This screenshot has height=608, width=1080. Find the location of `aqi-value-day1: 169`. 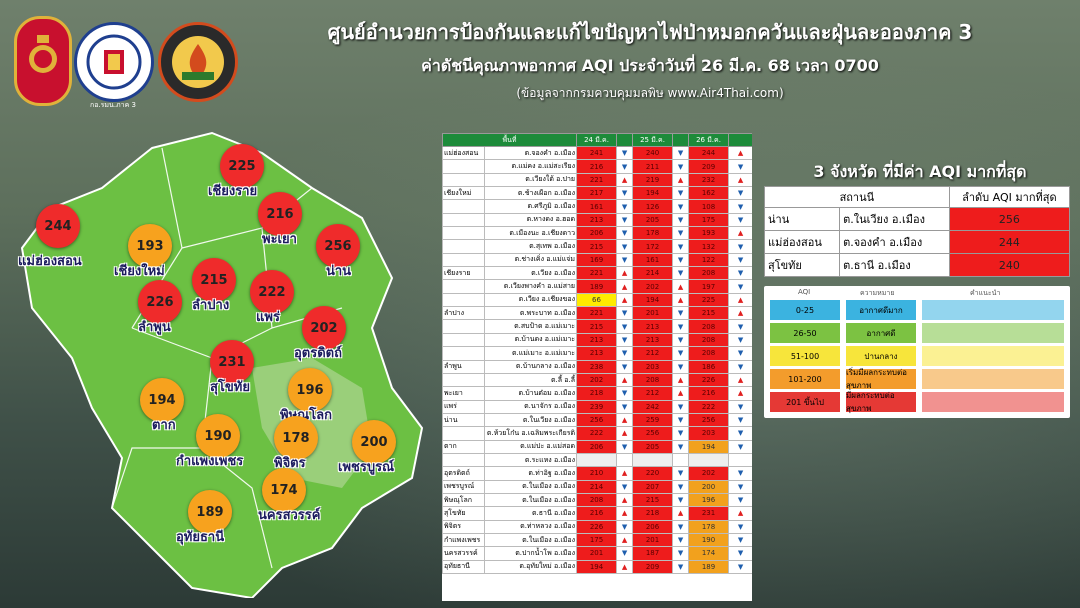

aqi-value-day1: 169 is located at coordinates (597, 260).